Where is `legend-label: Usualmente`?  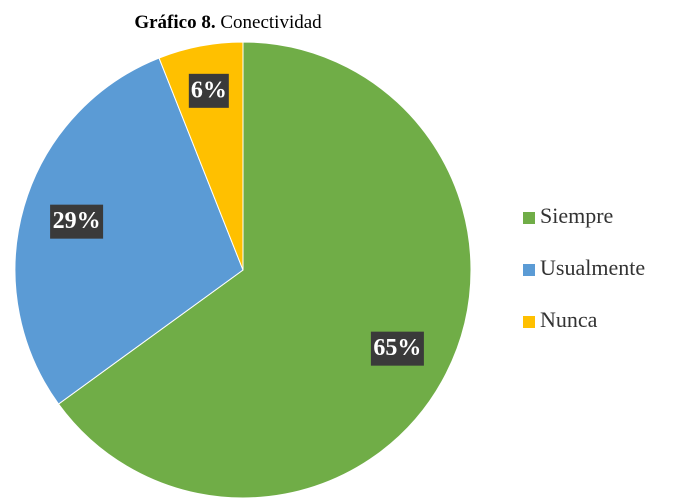
legend-label: Usualmente is located at coordinates (592, 267).